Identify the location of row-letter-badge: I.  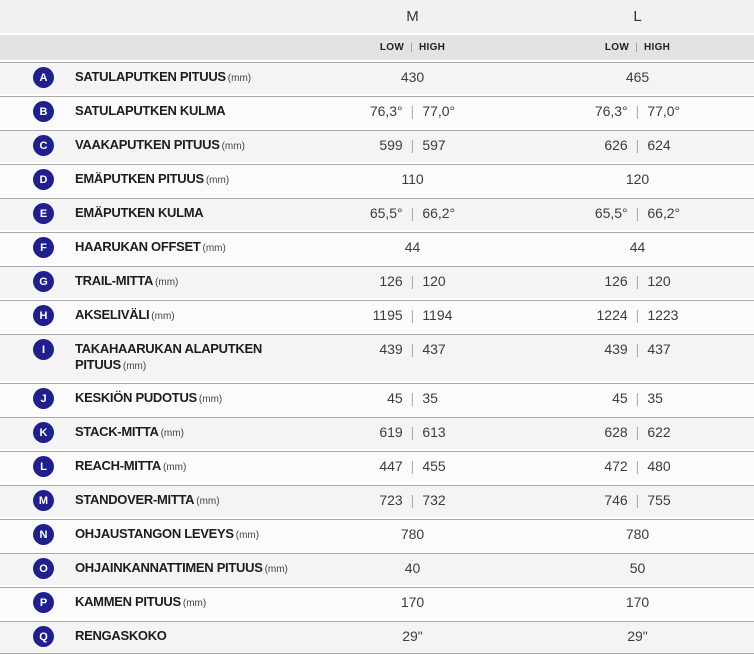
(43, 349).